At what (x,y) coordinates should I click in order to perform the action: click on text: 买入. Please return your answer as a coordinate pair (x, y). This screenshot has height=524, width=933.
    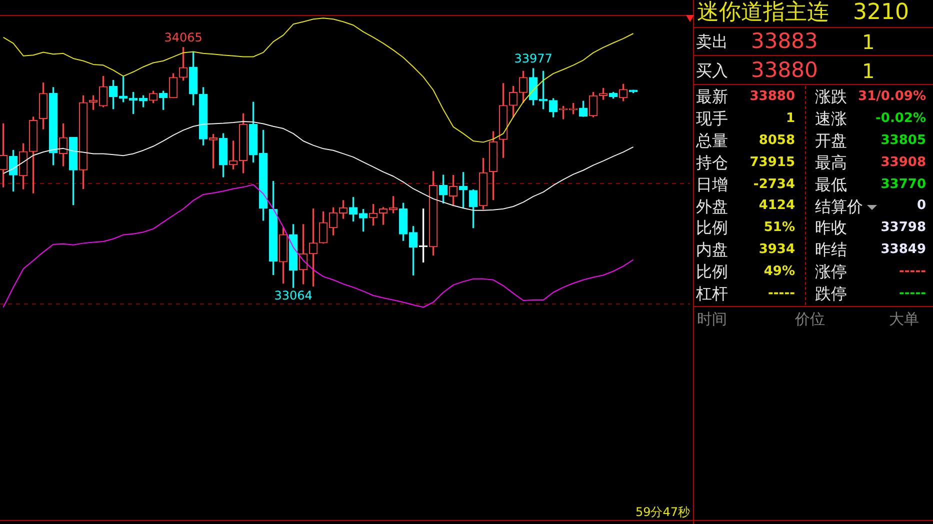
    Looking at the image, I should click on (712, 70).